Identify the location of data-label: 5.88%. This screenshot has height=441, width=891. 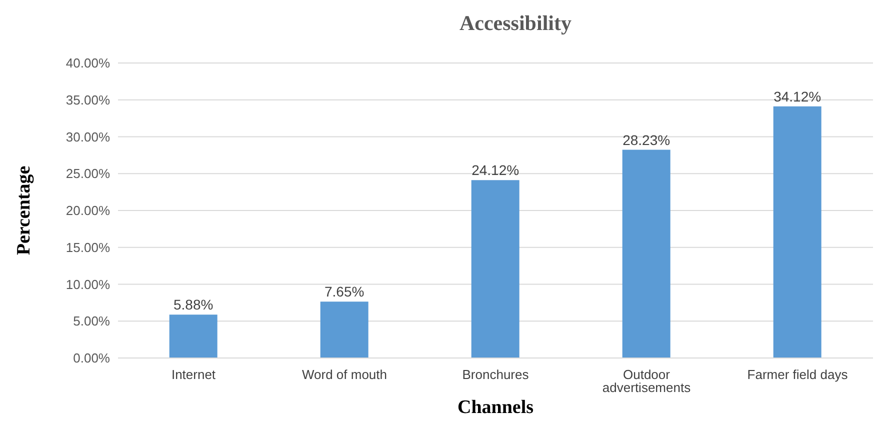
(193, 304).